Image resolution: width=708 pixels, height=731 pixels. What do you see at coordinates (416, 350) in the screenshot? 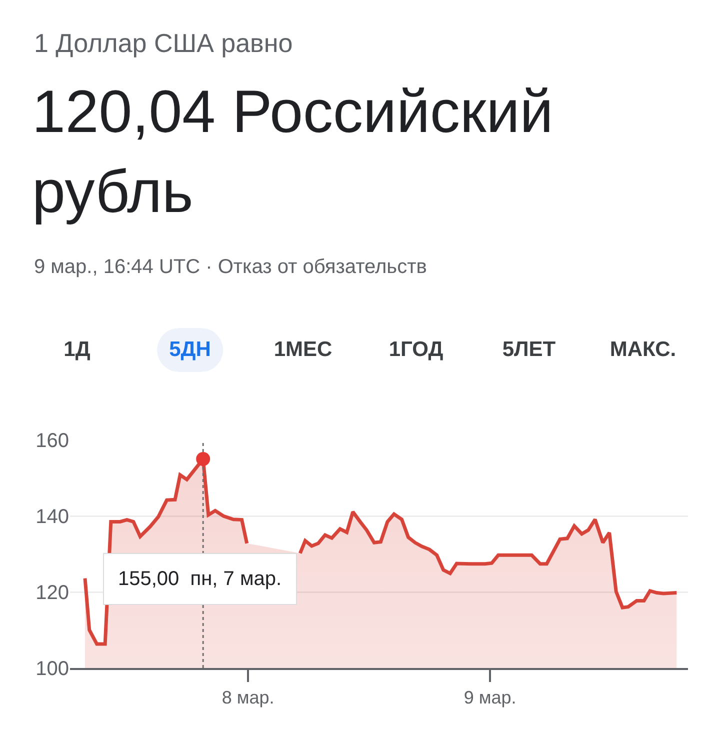
I see `text: 1ГОД` at bounding box center [416, 350].